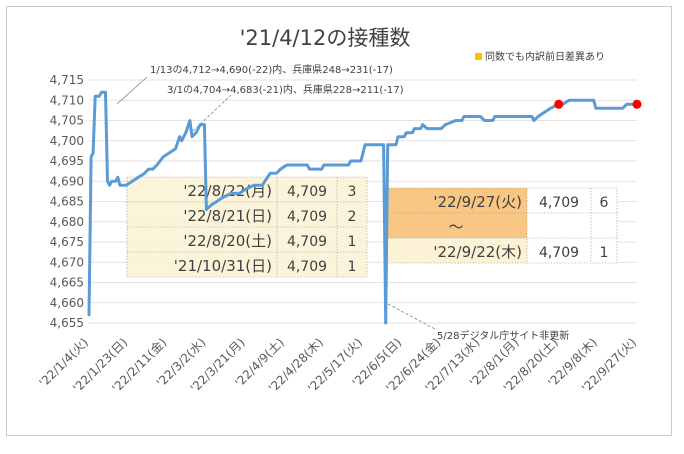 Image resolution: width=684 pixels, height=454 pixels. I want to click on table-left-value-2: 4,709, so click(307, 242).